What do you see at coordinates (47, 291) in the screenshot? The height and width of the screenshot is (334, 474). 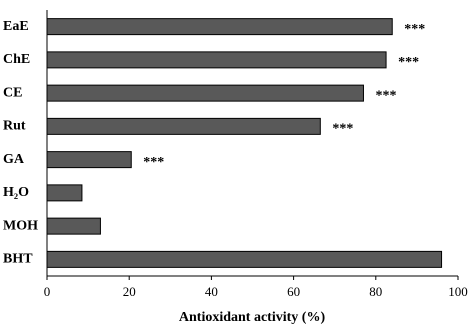 I see `x-tick-label: 0` at bounding box center [47, 291].